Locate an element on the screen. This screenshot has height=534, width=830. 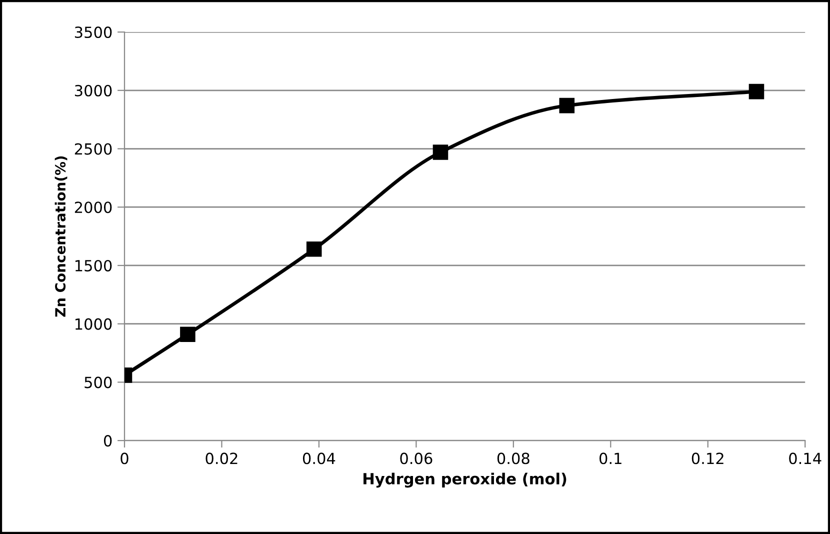
x-tick-label: 0.04 is located at coordinates (319, 458).